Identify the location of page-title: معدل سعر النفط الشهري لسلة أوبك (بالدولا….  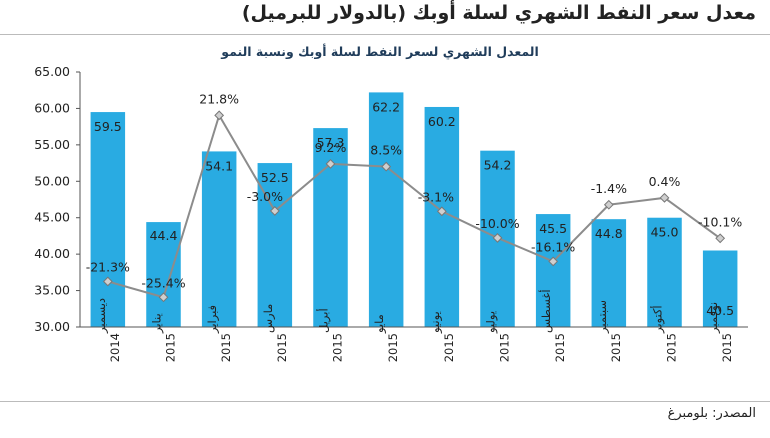
(498, 13).